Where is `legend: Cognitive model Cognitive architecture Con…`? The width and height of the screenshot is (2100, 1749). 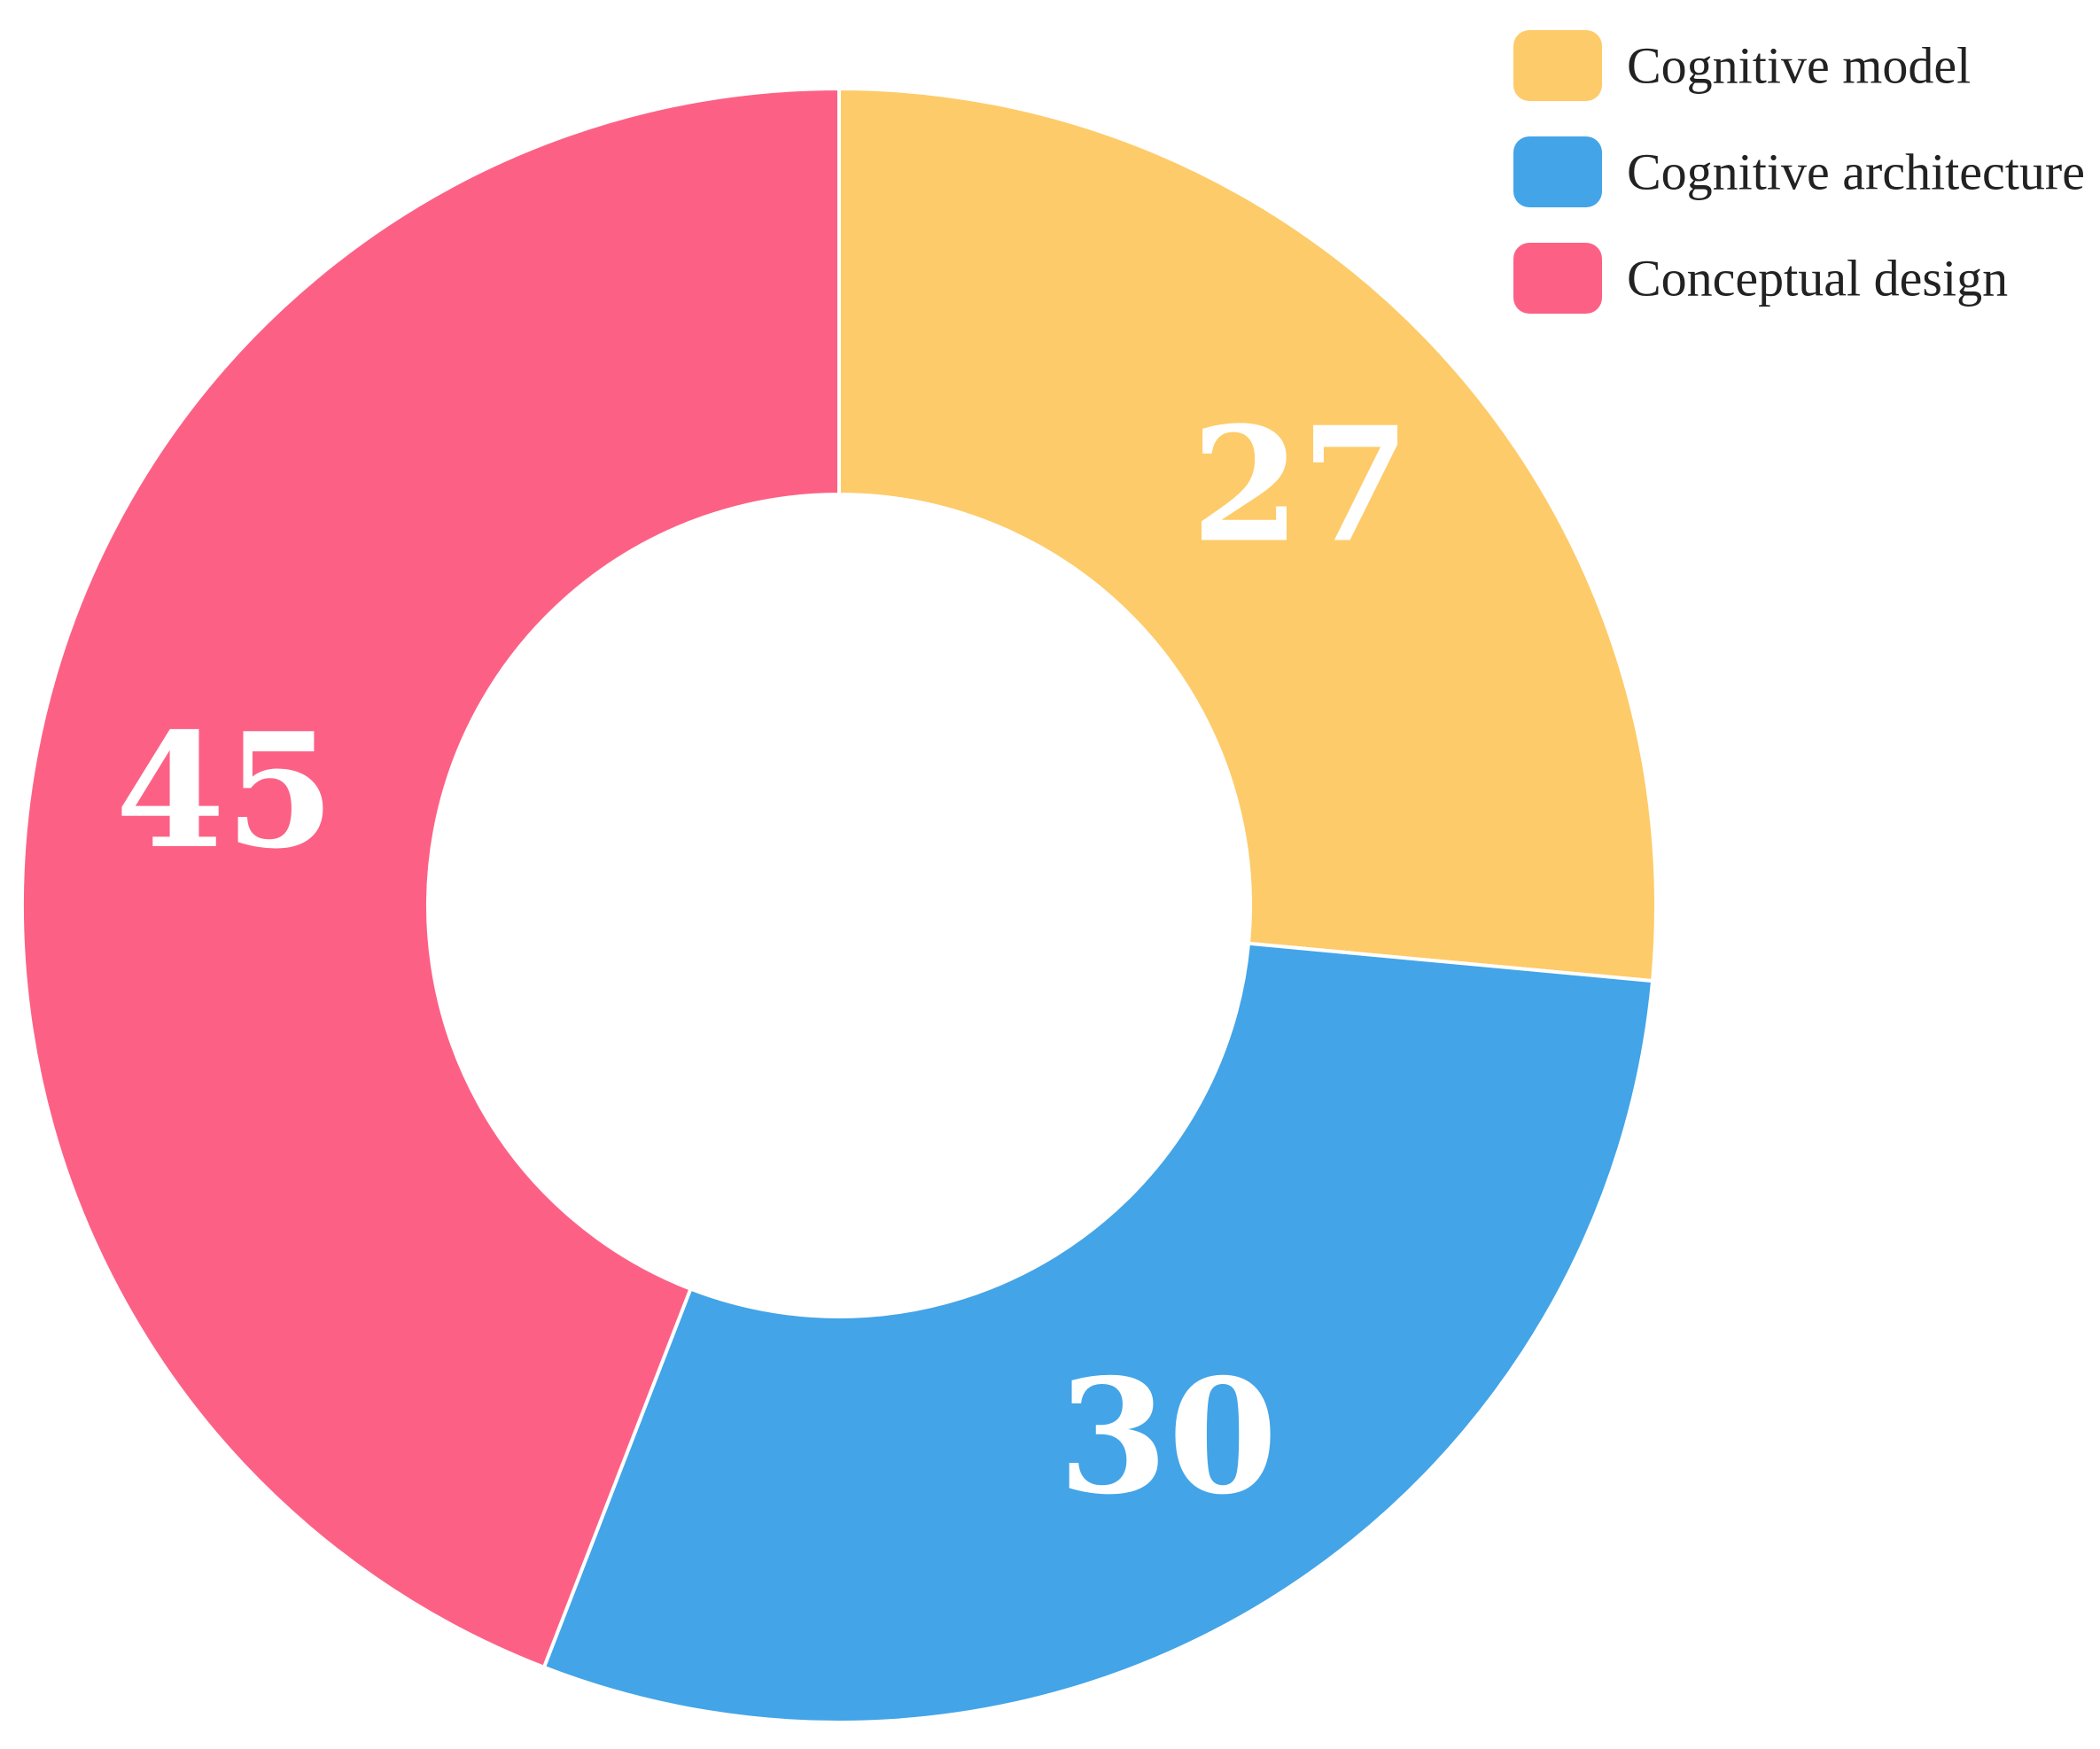 legend: Cognitive model Cognitive architecture Con… is located at coordinates (1799, 172).